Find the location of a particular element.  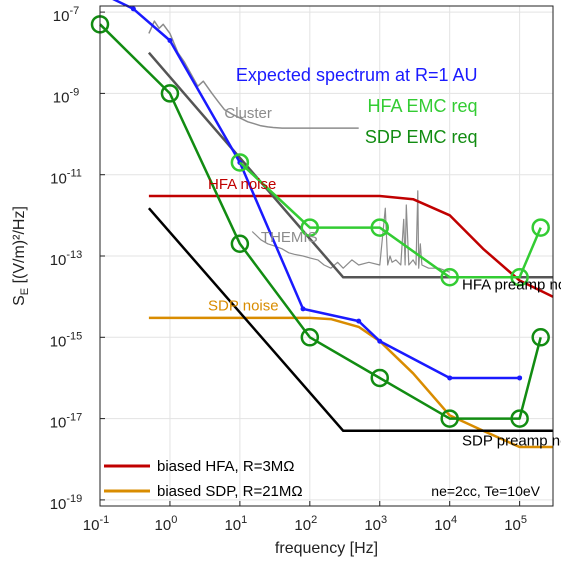

series-line-hfa-noise is located at coordinates (351, 246).